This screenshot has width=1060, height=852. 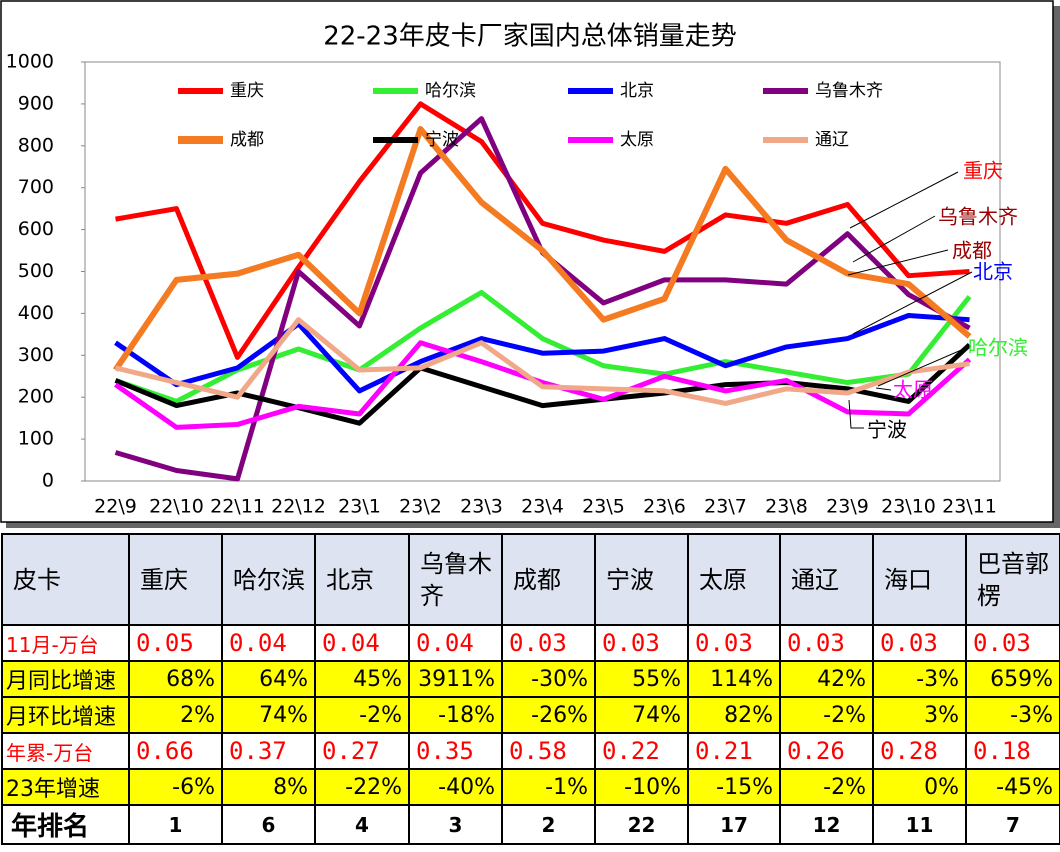 I want to click on table-cell: 0%, so click(x=919, y=787).